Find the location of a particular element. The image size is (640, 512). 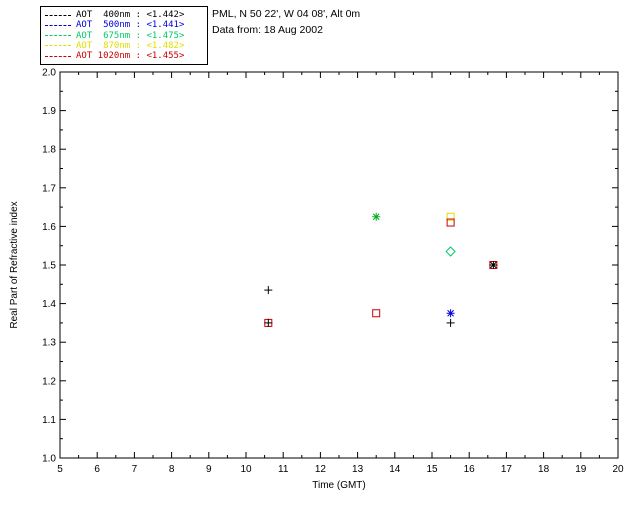

x-axis-title: Time (GMT) is located at coordinates (339, 485).